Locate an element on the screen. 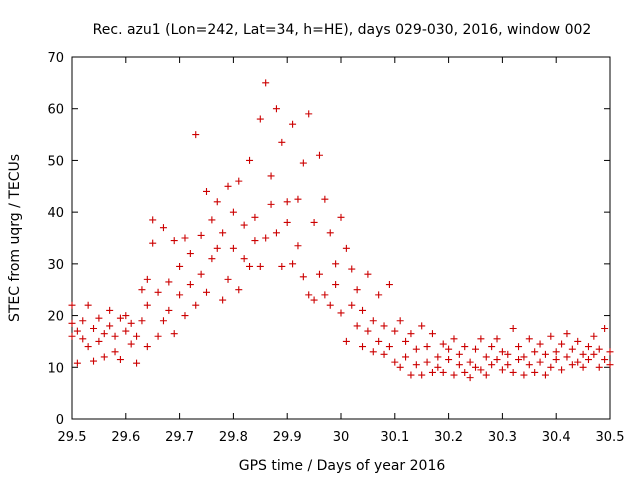  y-axis-label: STEC from uqrg / TECUs is located at coordinates (15, 238).